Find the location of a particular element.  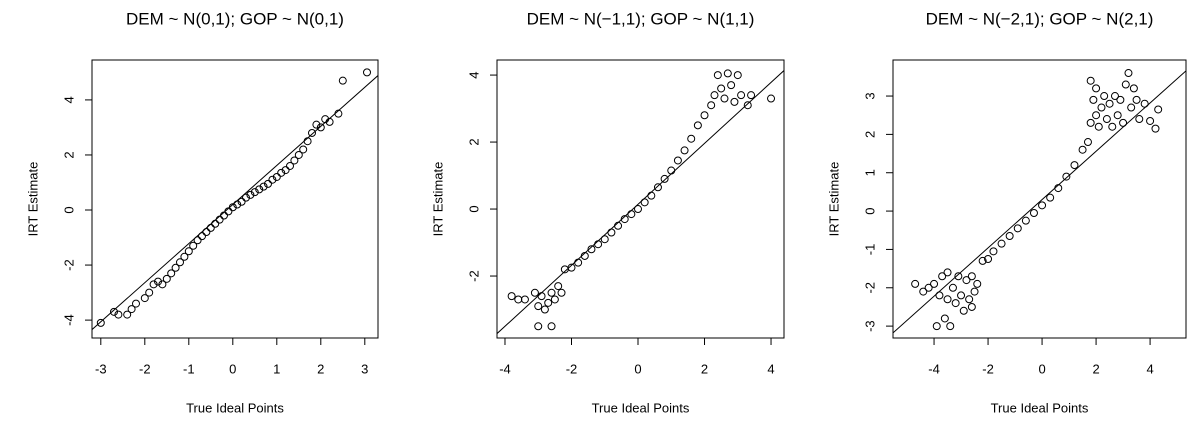

chart-title: DEM ~ N(0,1); GOP ~ N(0,1) is located at coordinates (235, 18).